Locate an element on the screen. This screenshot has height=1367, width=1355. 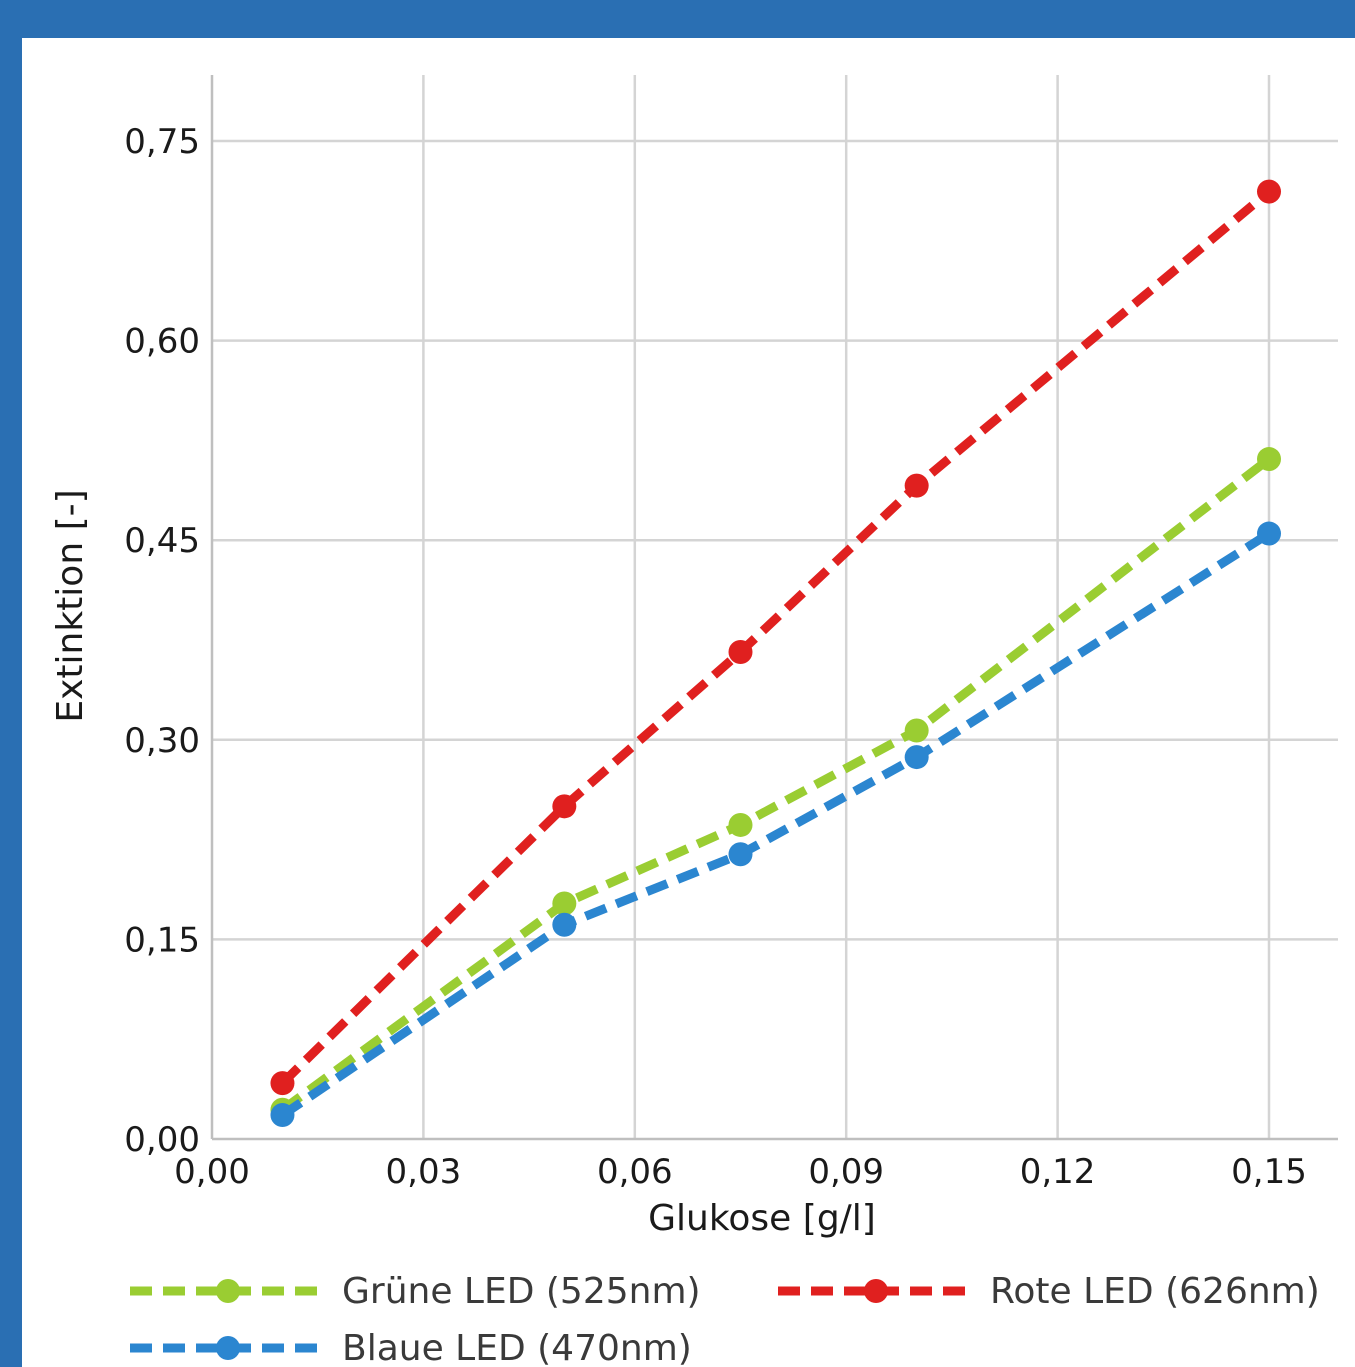
y-tick-label: 0,45 is located at coordinates (162, 541).